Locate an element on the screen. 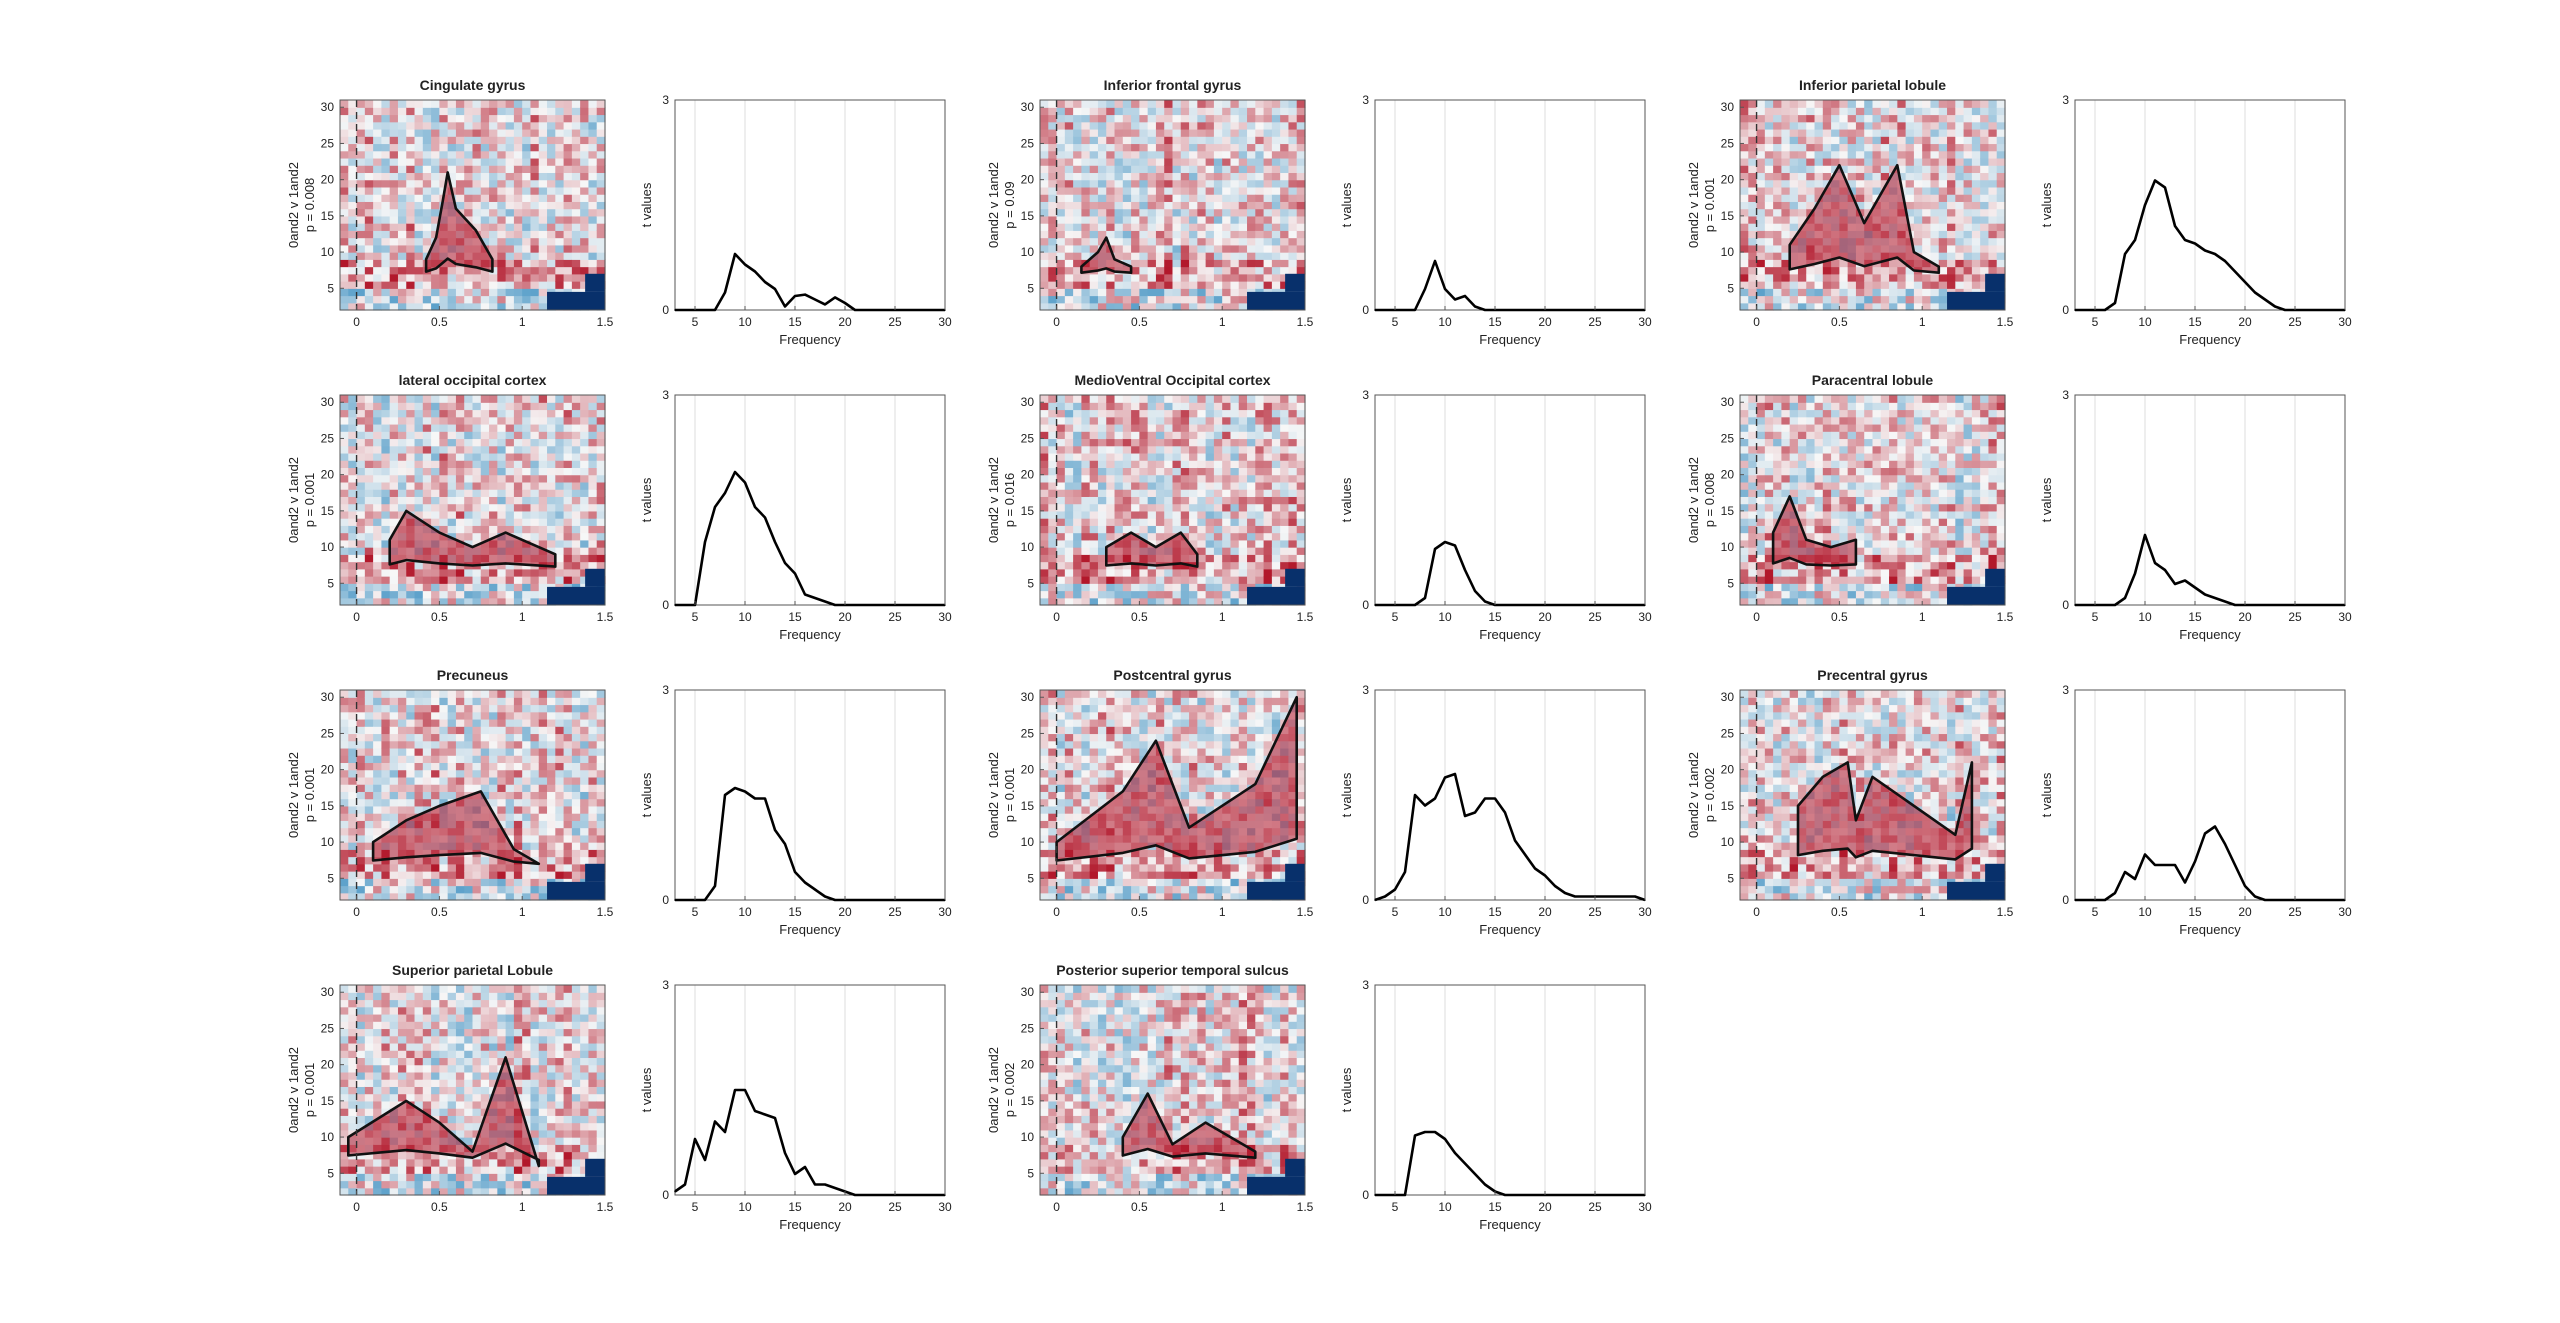 The image size is (2560, 1323). x-tick-label: 30 is located at coordinates (945, 322).